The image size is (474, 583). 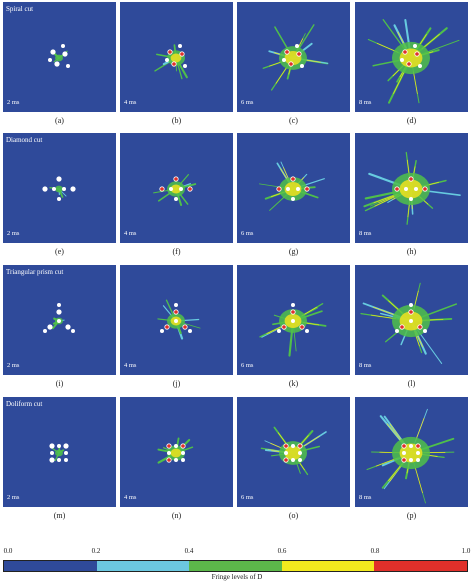 I want to click on row-title: Triangular prism cut, so click(x=35, y=272).